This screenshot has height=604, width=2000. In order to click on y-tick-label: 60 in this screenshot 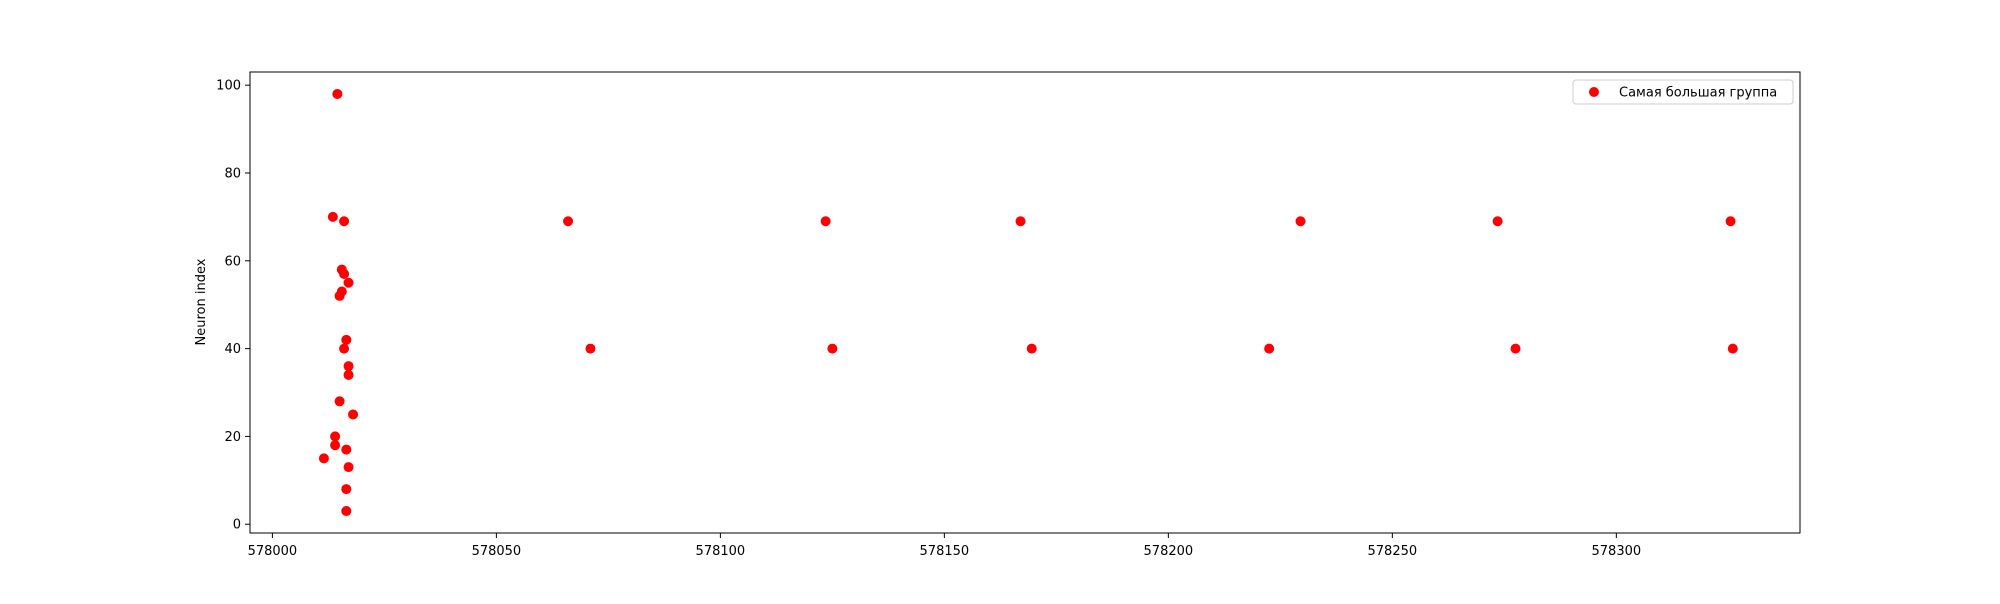, I will do `click(232, 261)`.